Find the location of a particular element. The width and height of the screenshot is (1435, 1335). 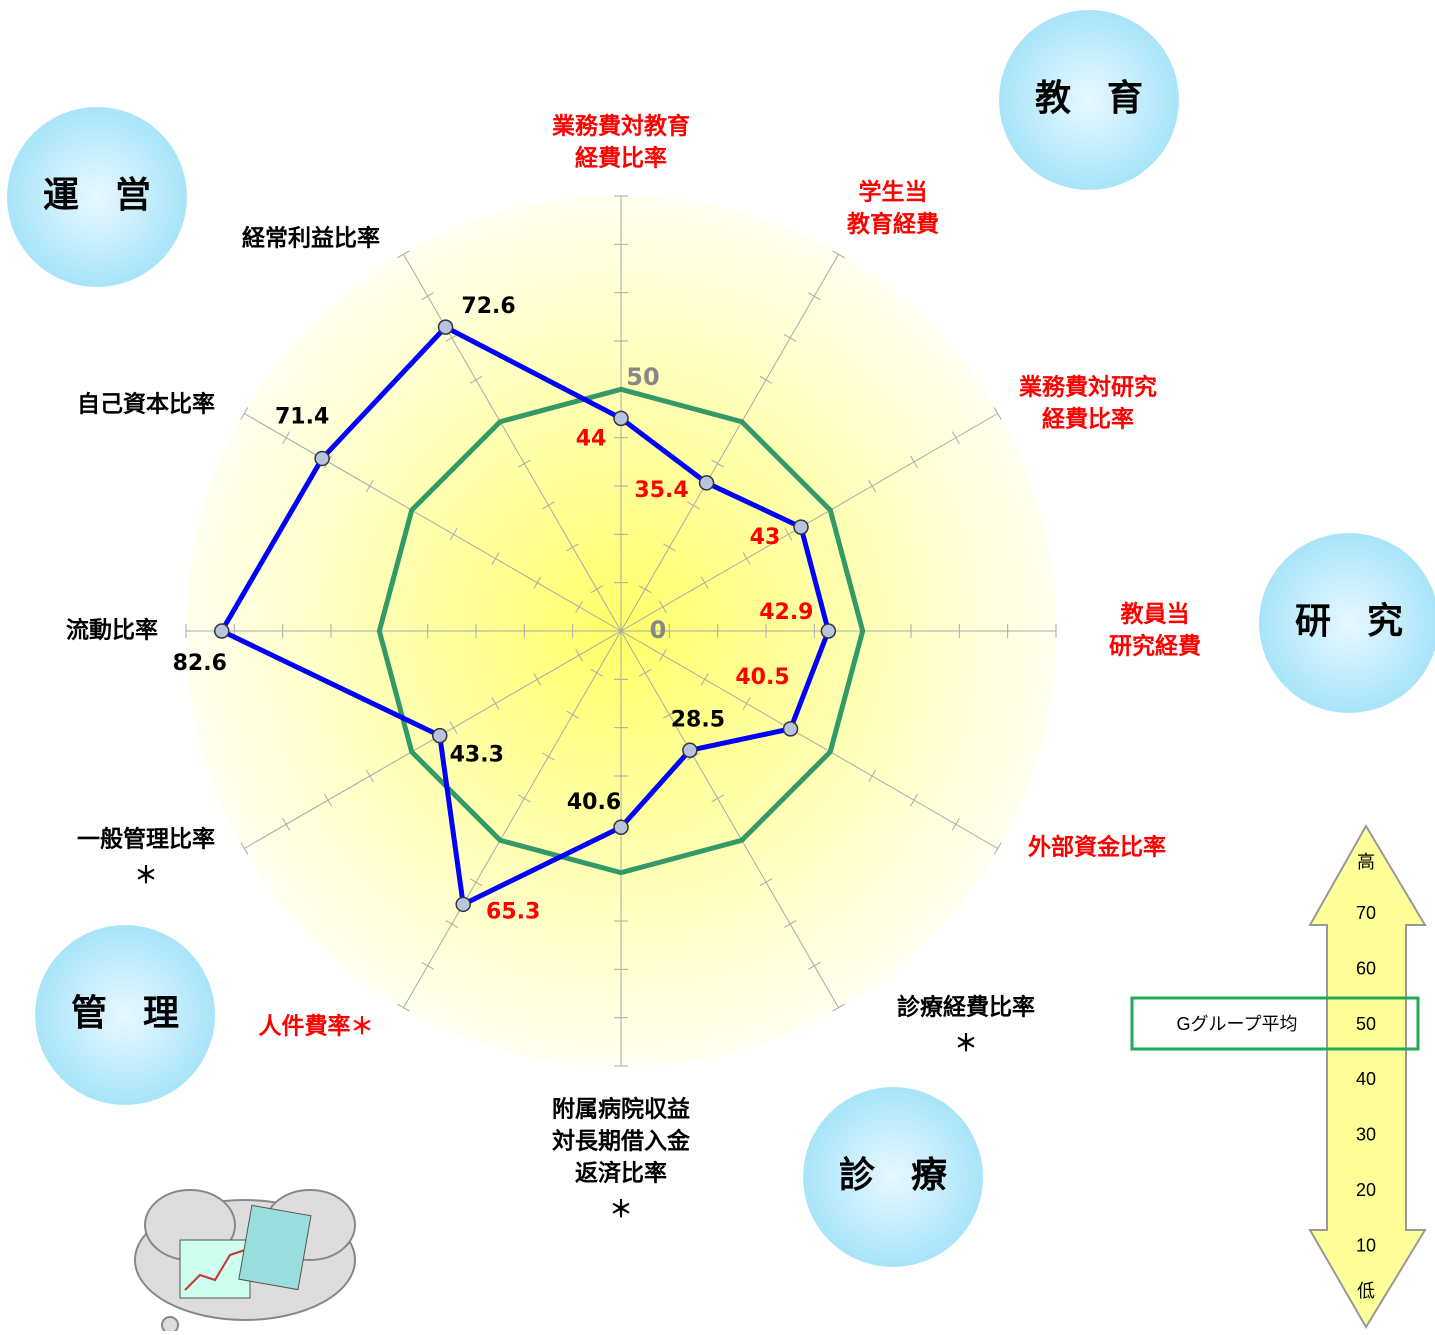

scale-tick: 40 is located at coordinates (1366, 1079).